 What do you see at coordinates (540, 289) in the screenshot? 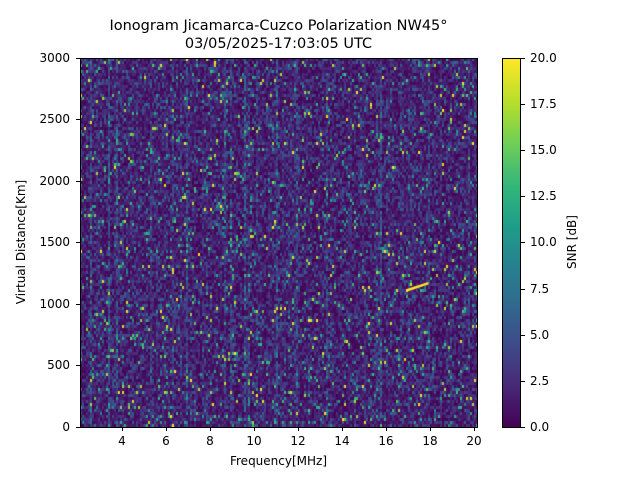
I see `colorbar-tick-label: 7.5` at bounding box center [540, 289].